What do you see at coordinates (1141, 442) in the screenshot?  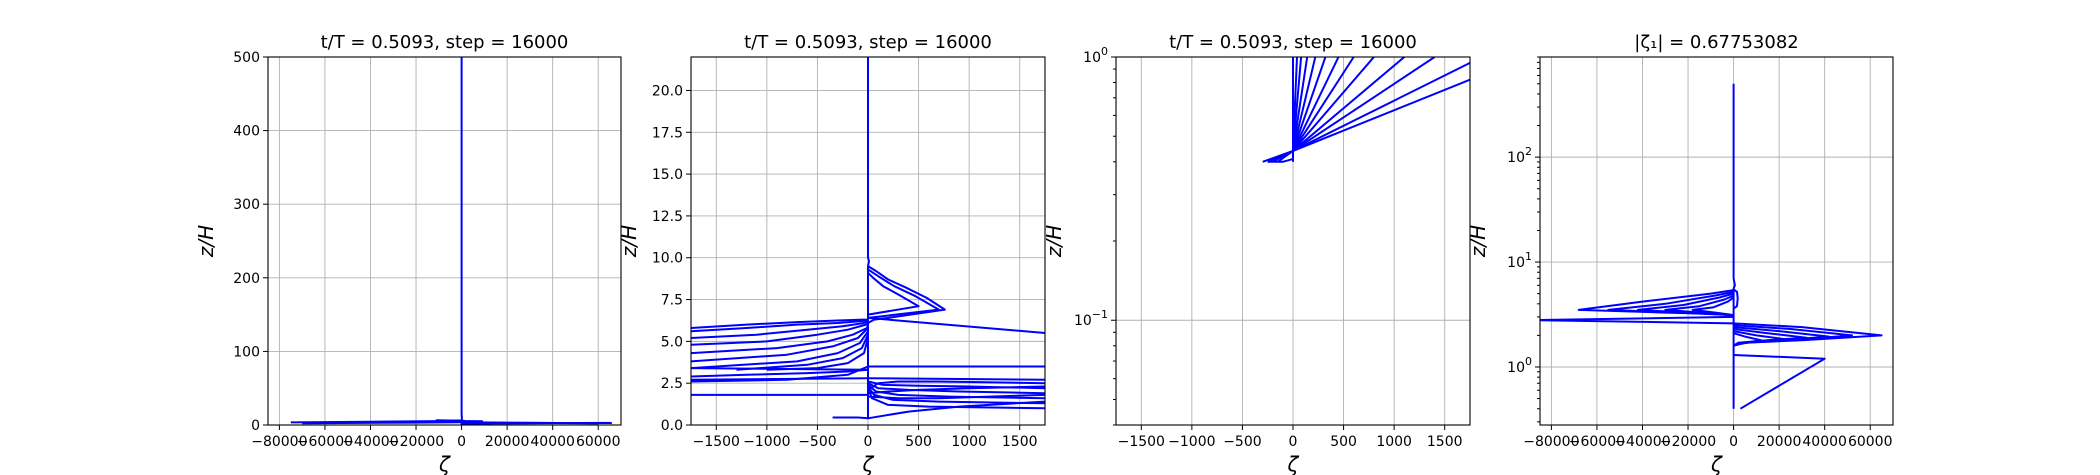 I see `x-tick-label: −1500` at bounding box center [1141, 442].